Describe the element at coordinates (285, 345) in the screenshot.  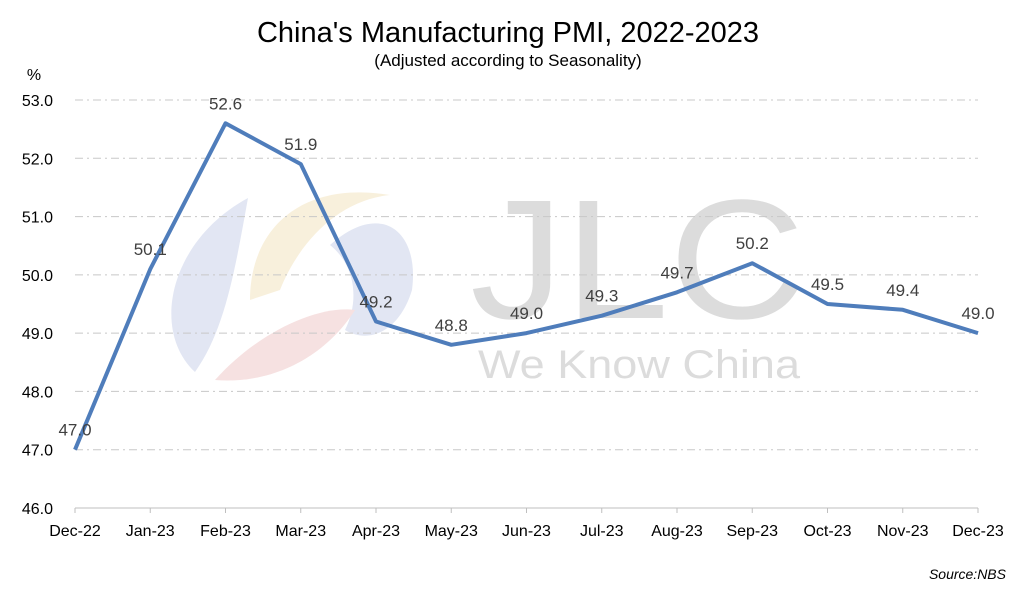
I see `watermark-logo-arc-red` at that location.